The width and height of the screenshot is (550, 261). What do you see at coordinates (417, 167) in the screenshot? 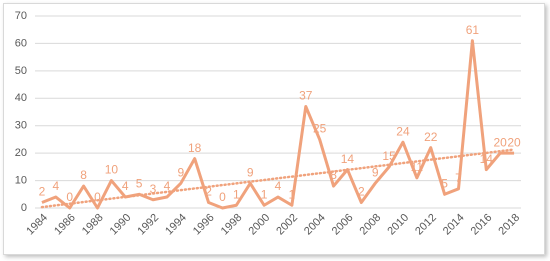
I see `data-label: 11` at bounding box center [417, 167].